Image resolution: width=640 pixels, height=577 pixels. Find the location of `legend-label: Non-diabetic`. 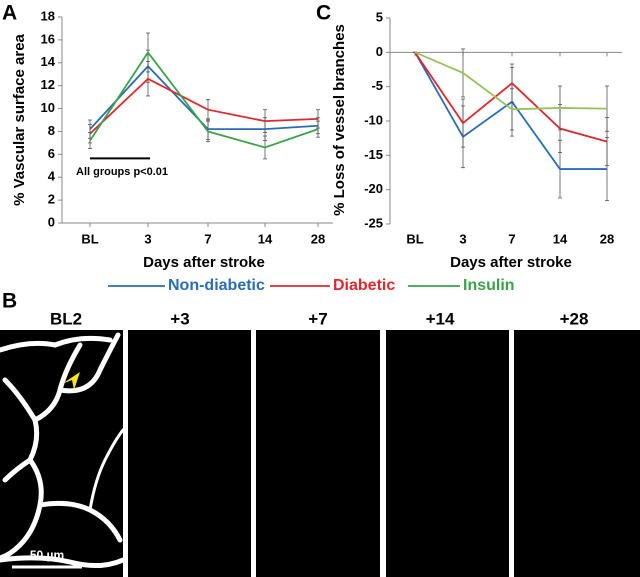

legend-label: Non-diabetic is located at coordinates (216, 285).